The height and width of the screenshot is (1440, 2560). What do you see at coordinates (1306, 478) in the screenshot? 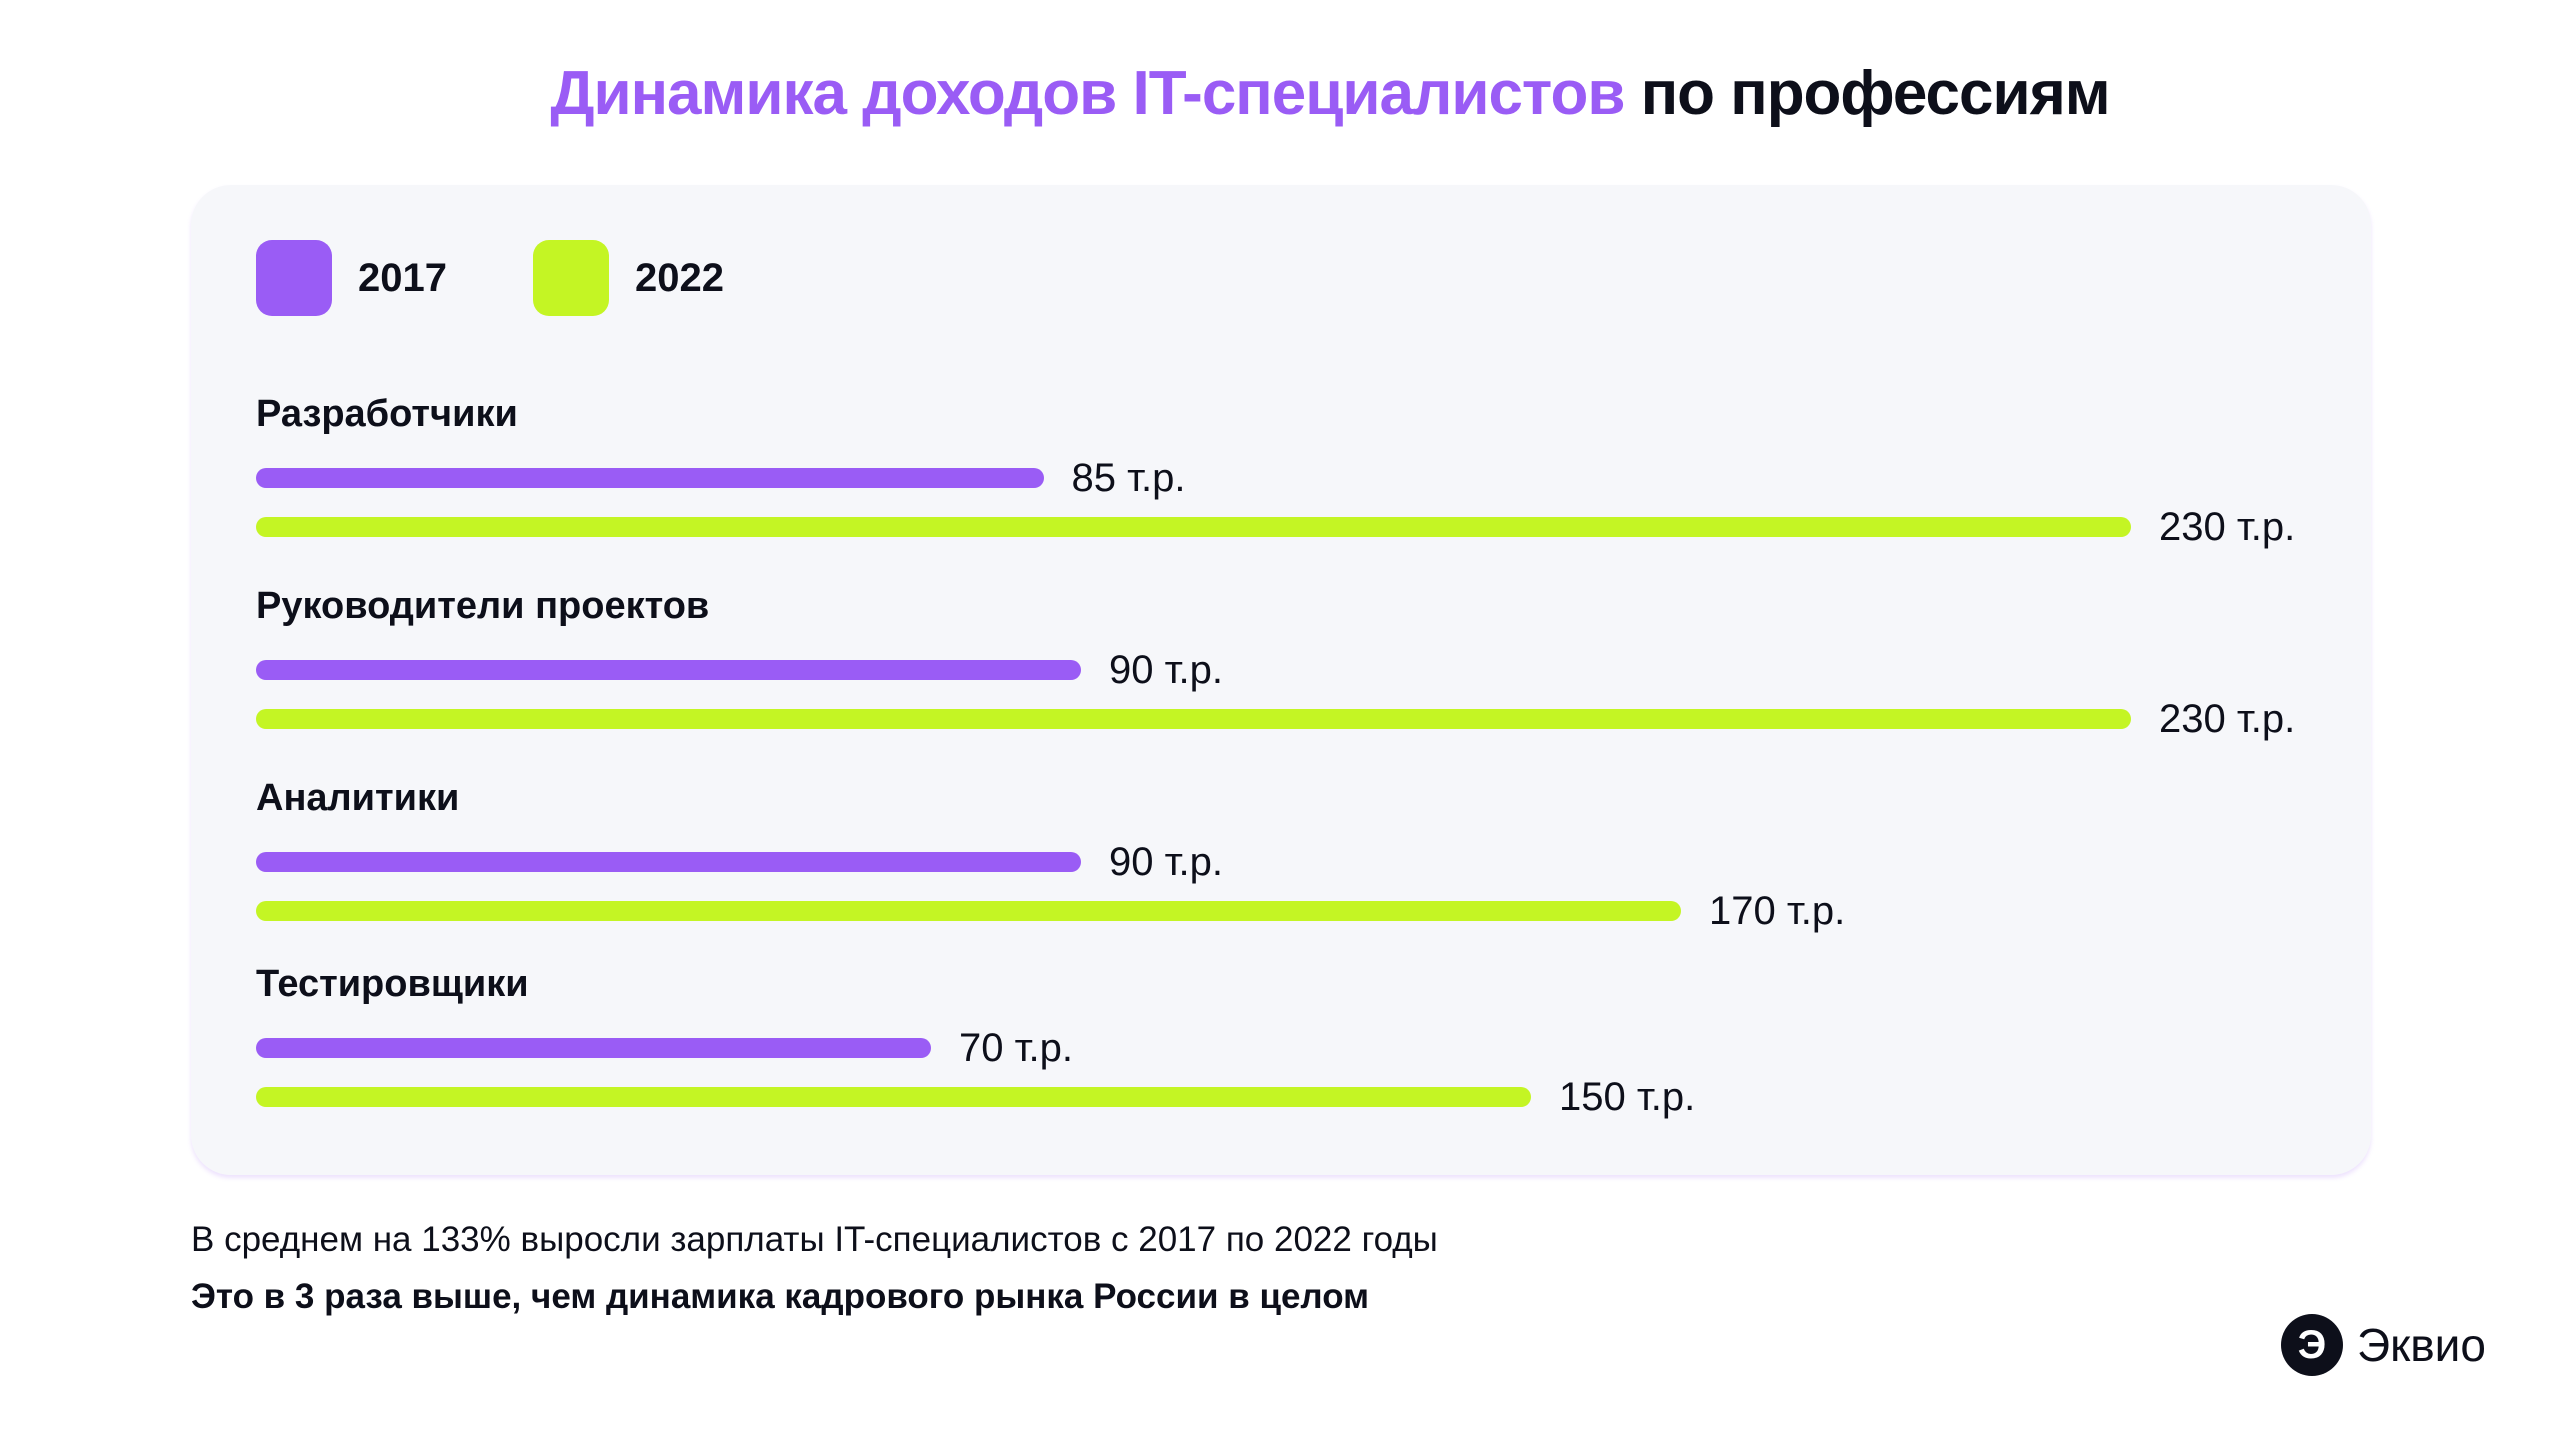
I see `bar-line: 85 т.р.` at bounding box center [1306, 478].